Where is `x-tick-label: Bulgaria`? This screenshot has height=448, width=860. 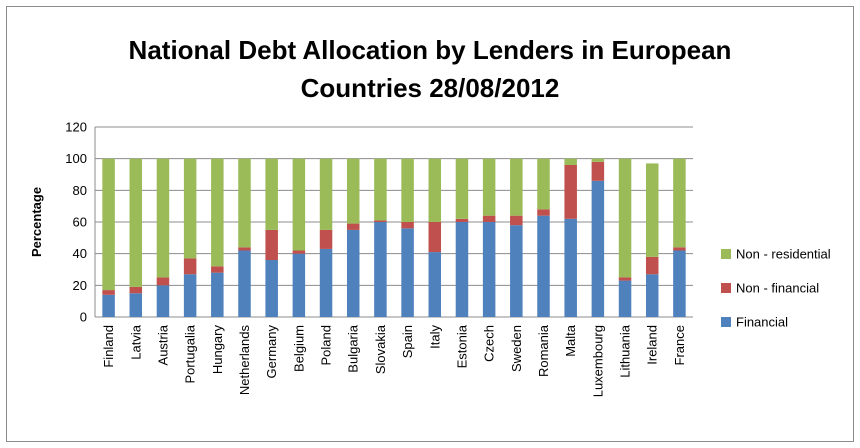 x-tick-label: Bulgaria is located at coordinates (353, 348).